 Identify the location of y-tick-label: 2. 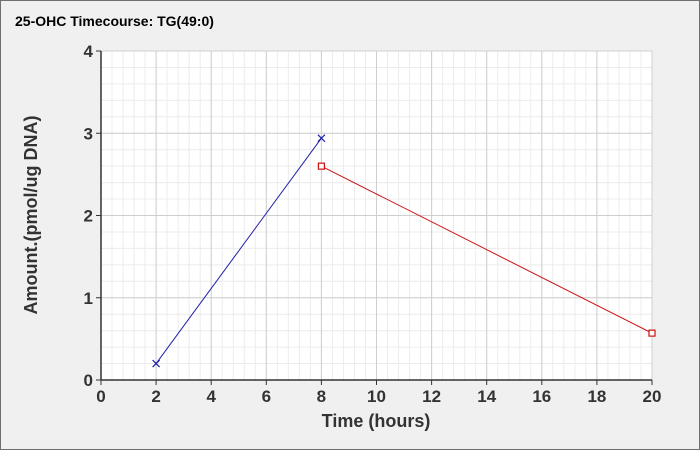
(88, 216).